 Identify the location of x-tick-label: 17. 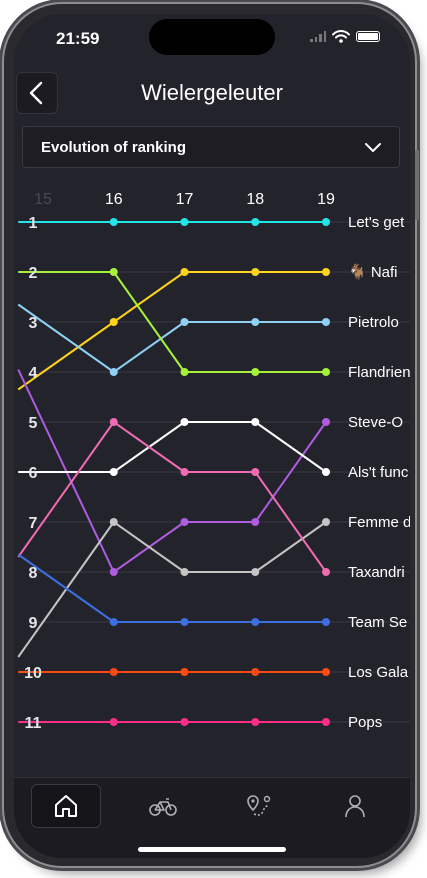
(185, 199).